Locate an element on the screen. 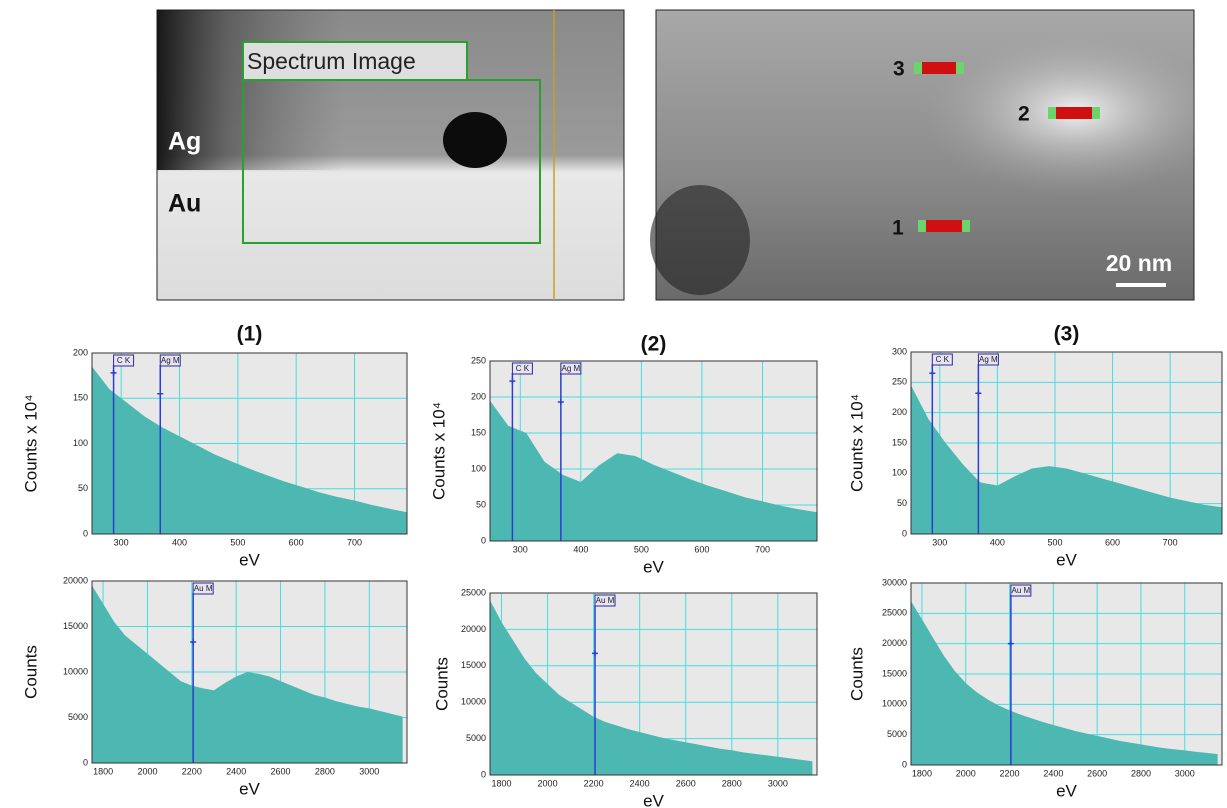  x-tick-label: 400 is located at coordinates (179, 542).